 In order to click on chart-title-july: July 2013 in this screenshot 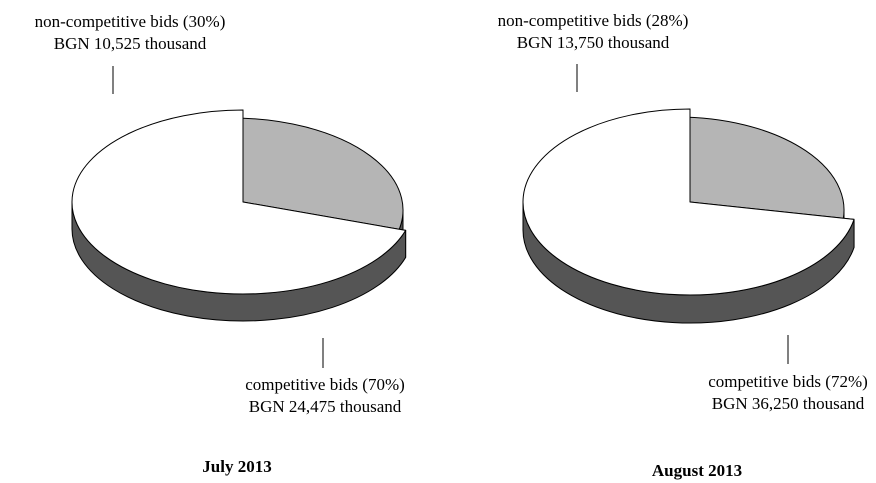, I will do `click(236, 466)`.